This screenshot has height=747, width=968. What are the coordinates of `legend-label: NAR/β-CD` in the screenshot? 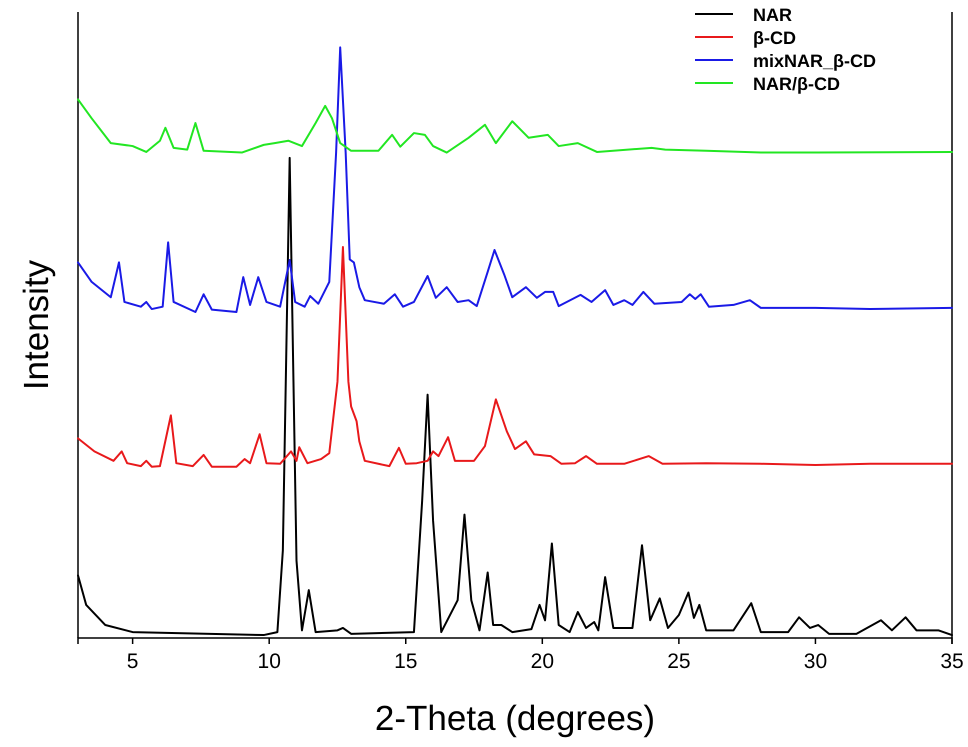 It's located at (796, 84).